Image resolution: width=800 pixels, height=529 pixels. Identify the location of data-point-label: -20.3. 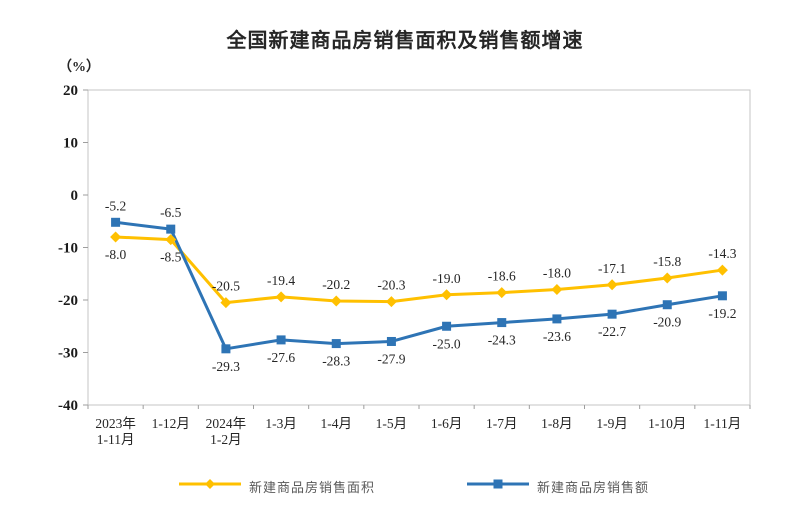
(391, 285).